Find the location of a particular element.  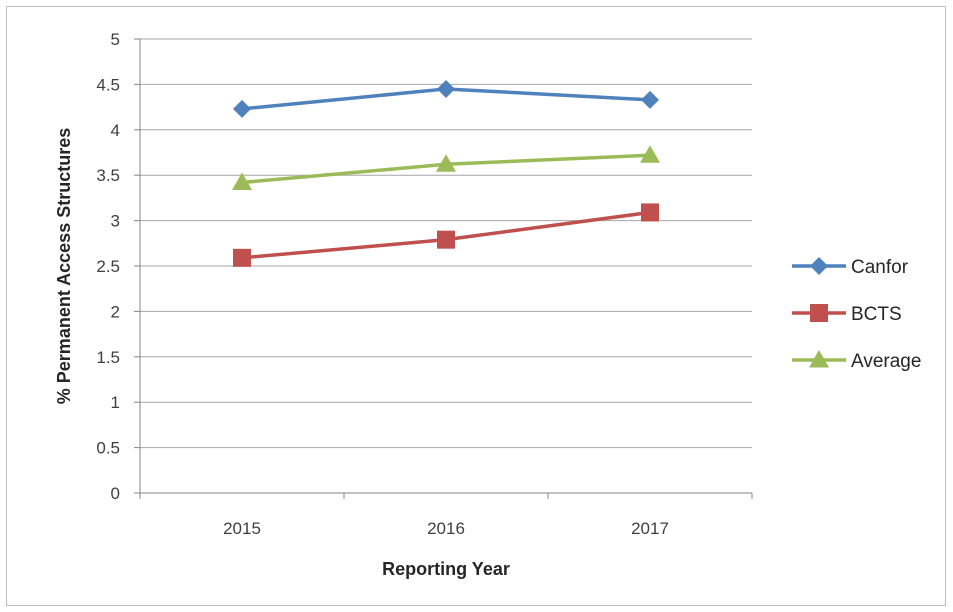

y-tick-label: 0.5 is located at coordinates (108, 448).